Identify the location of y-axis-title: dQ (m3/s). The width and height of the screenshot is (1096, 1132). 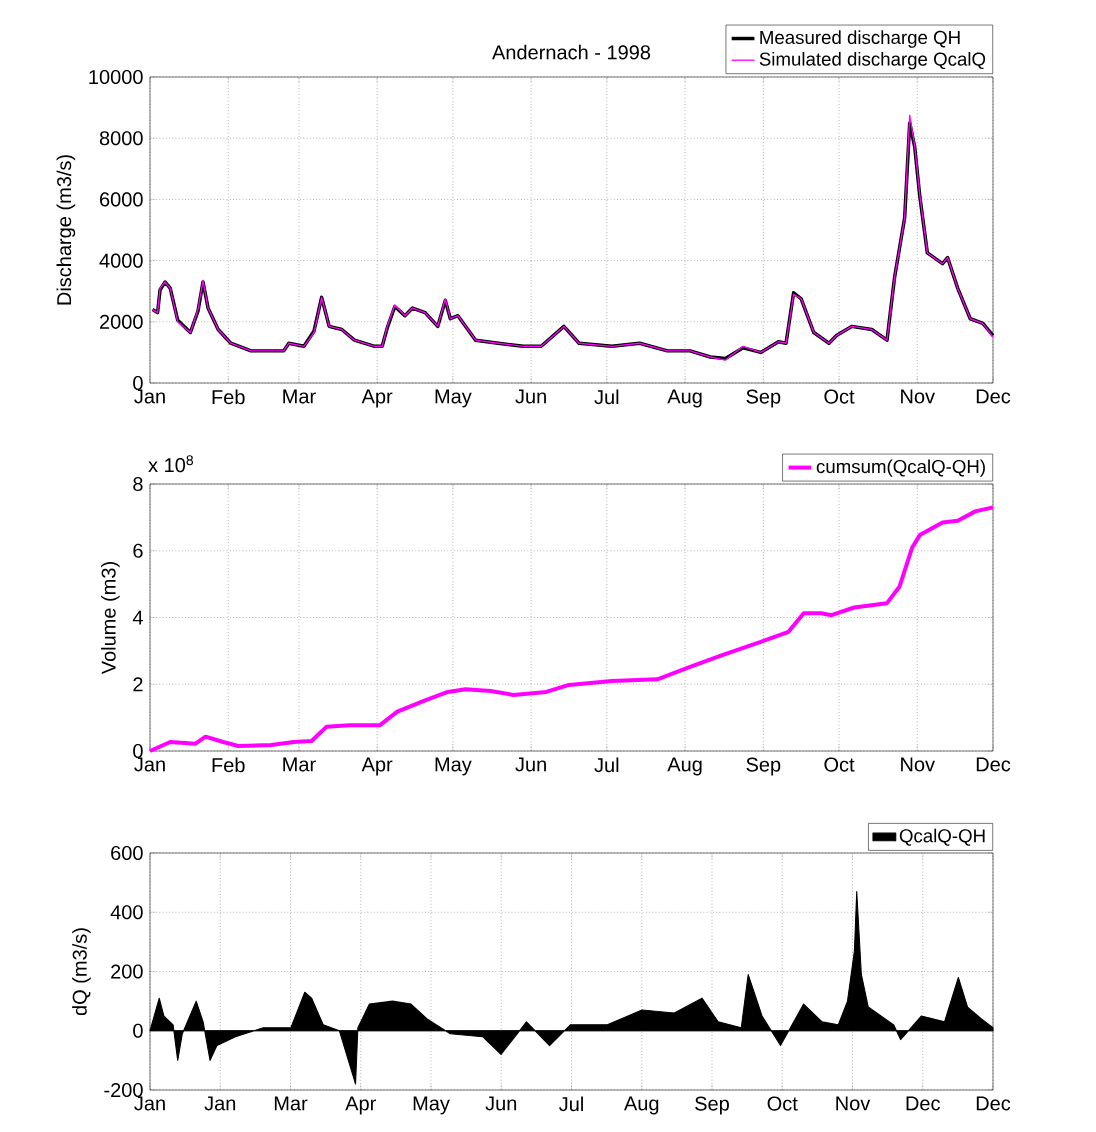
(81, 972).